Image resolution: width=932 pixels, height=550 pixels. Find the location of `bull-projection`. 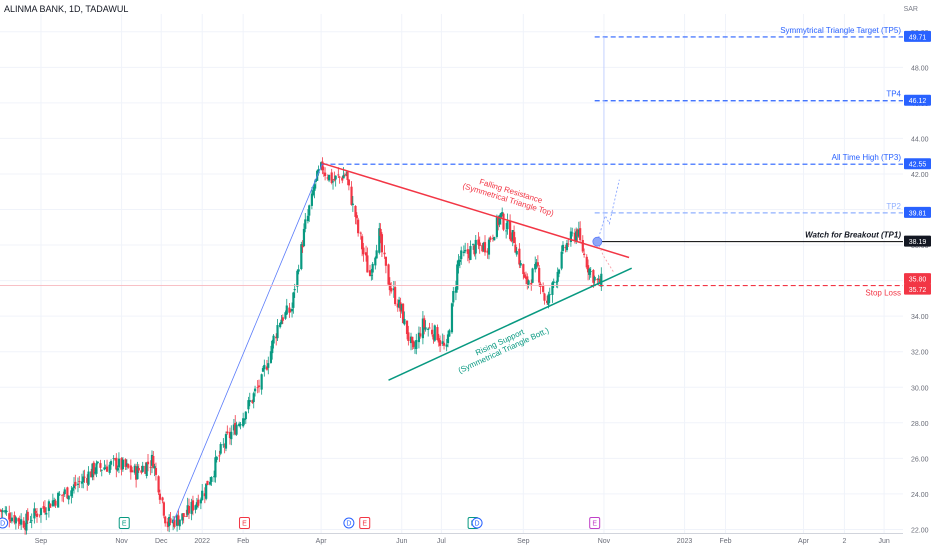

bull-projection is located at coordinates (608, 210).